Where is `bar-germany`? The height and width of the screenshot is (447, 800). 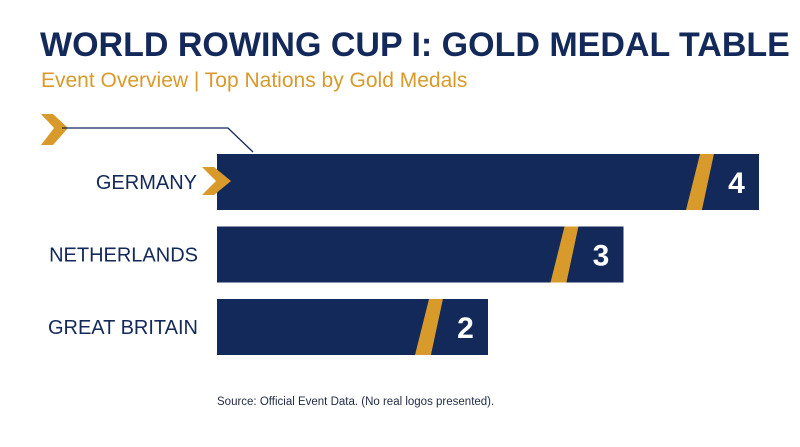 bar-germany is located at coordinates (488, 182).